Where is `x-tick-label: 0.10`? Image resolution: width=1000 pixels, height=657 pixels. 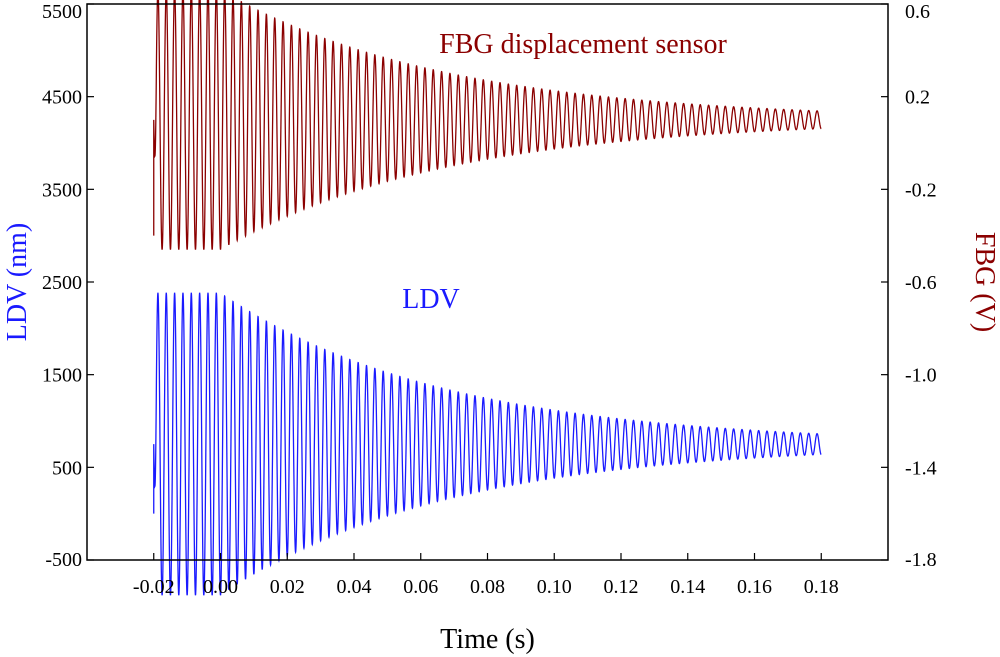 x-tick-label: 0.10 is located at coordinates (554, 587).